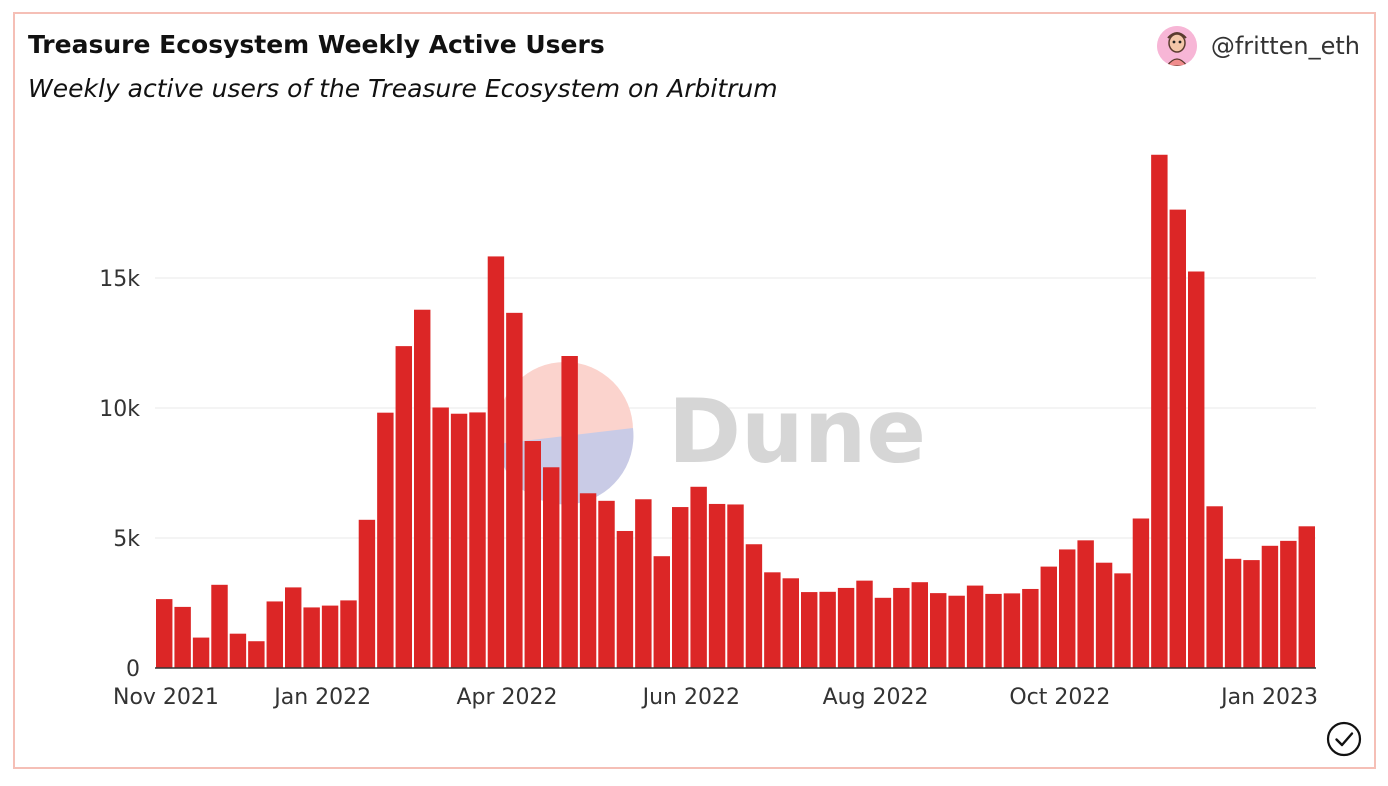 The image size is (1388, 786). What do you see at coordinates (321, 697) in the screenshot?
I see `x-tick-label: Jan 2022` at bounding box center [321, 697].